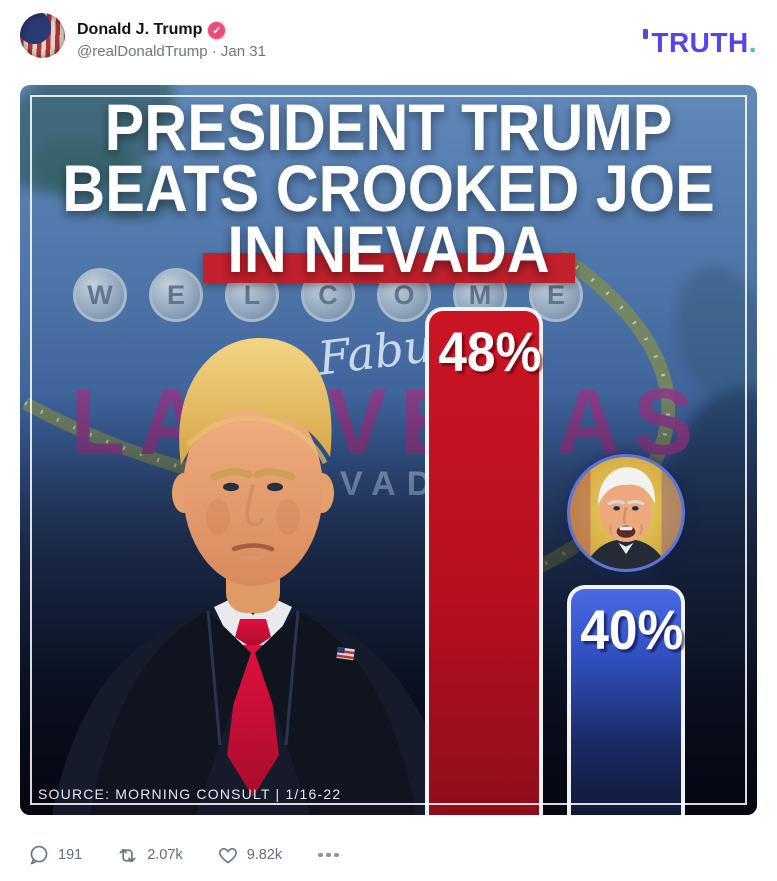 The width and height of the screenshot is (777, 881). Describe the element at coordinates (42, 35) in the screenshot. I see `avatar` at that location.